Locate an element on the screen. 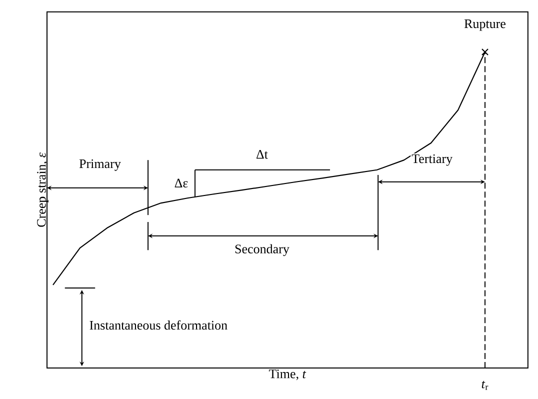 This screenshot has height=399, width=538. y-axis-title: Creep strain, ε is located at coordinates (42, 189).